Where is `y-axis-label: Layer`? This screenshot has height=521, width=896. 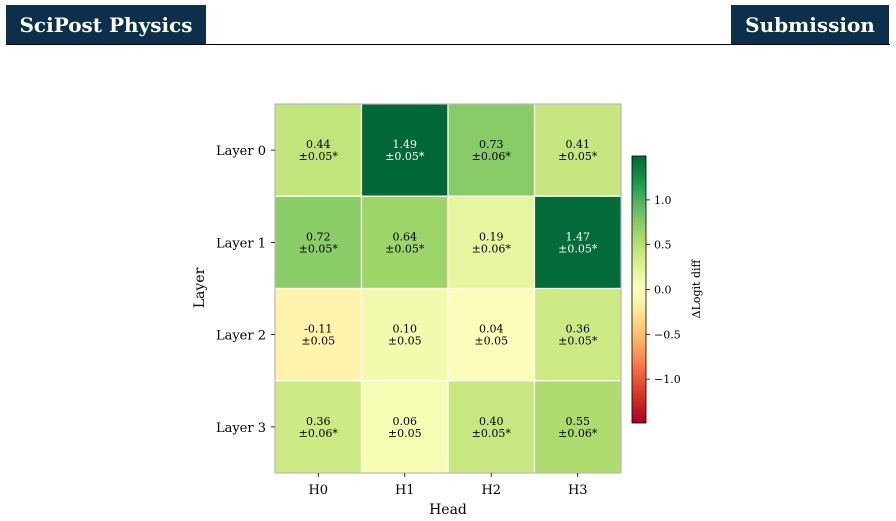
y-axis-label: Layer is located at coordinates (200, 287).